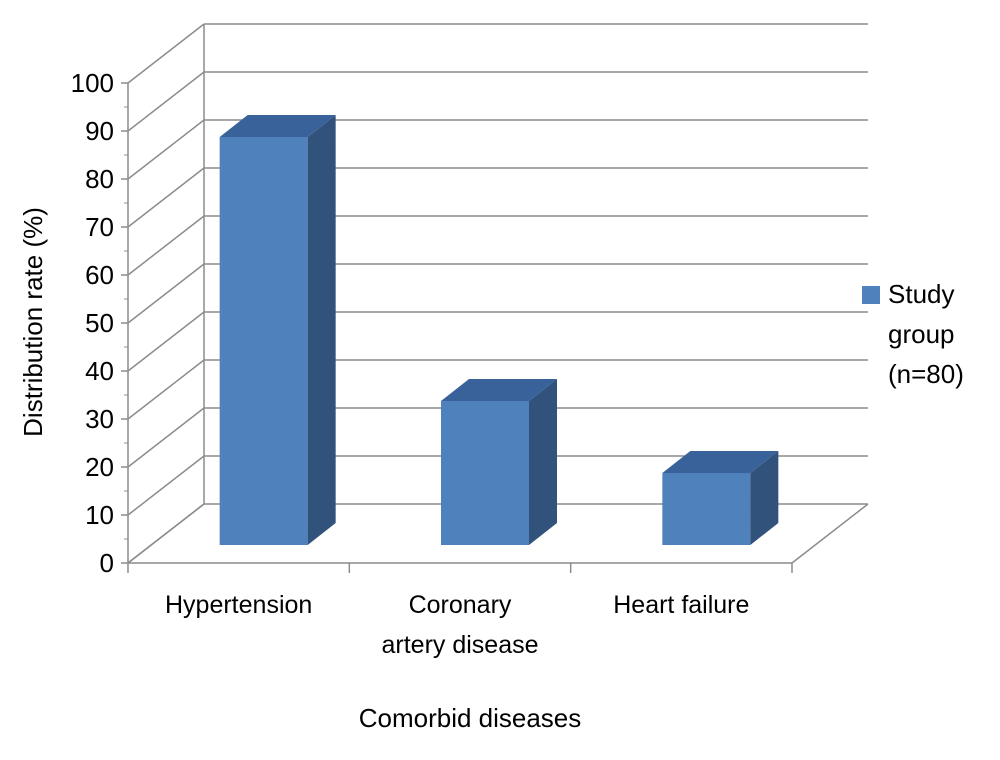 Image resolution: width=1000 pixels, height=760 pixels. Describe the element at coordinates (871, 295) in the screenshot. I see `legend-swatch` at that location.